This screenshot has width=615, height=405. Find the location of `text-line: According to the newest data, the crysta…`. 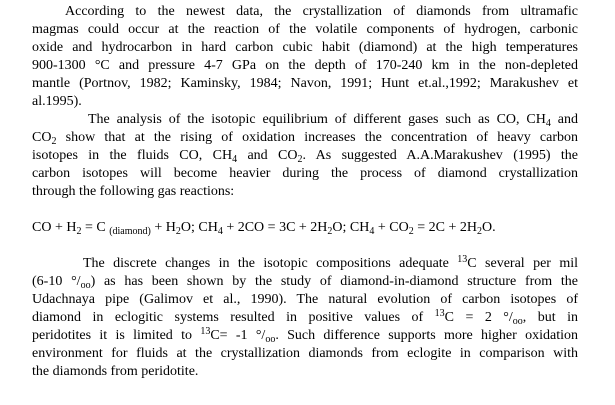

text-line: According to the newest data, the crysta… is located at coordinates (321, 12).